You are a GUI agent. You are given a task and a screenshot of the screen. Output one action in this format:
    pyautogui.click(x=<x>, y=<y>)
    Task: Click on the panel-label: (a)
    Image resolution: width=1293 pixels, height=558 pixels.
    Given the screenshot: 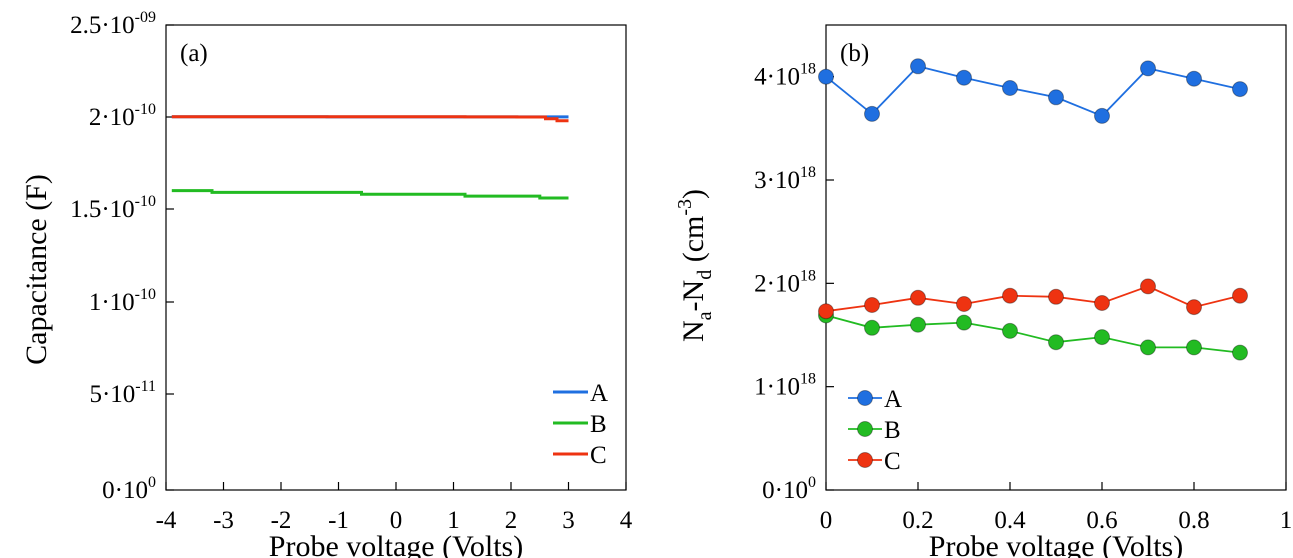 What is the action you would take?
    pyautogui.click(x=194, y=53)
    